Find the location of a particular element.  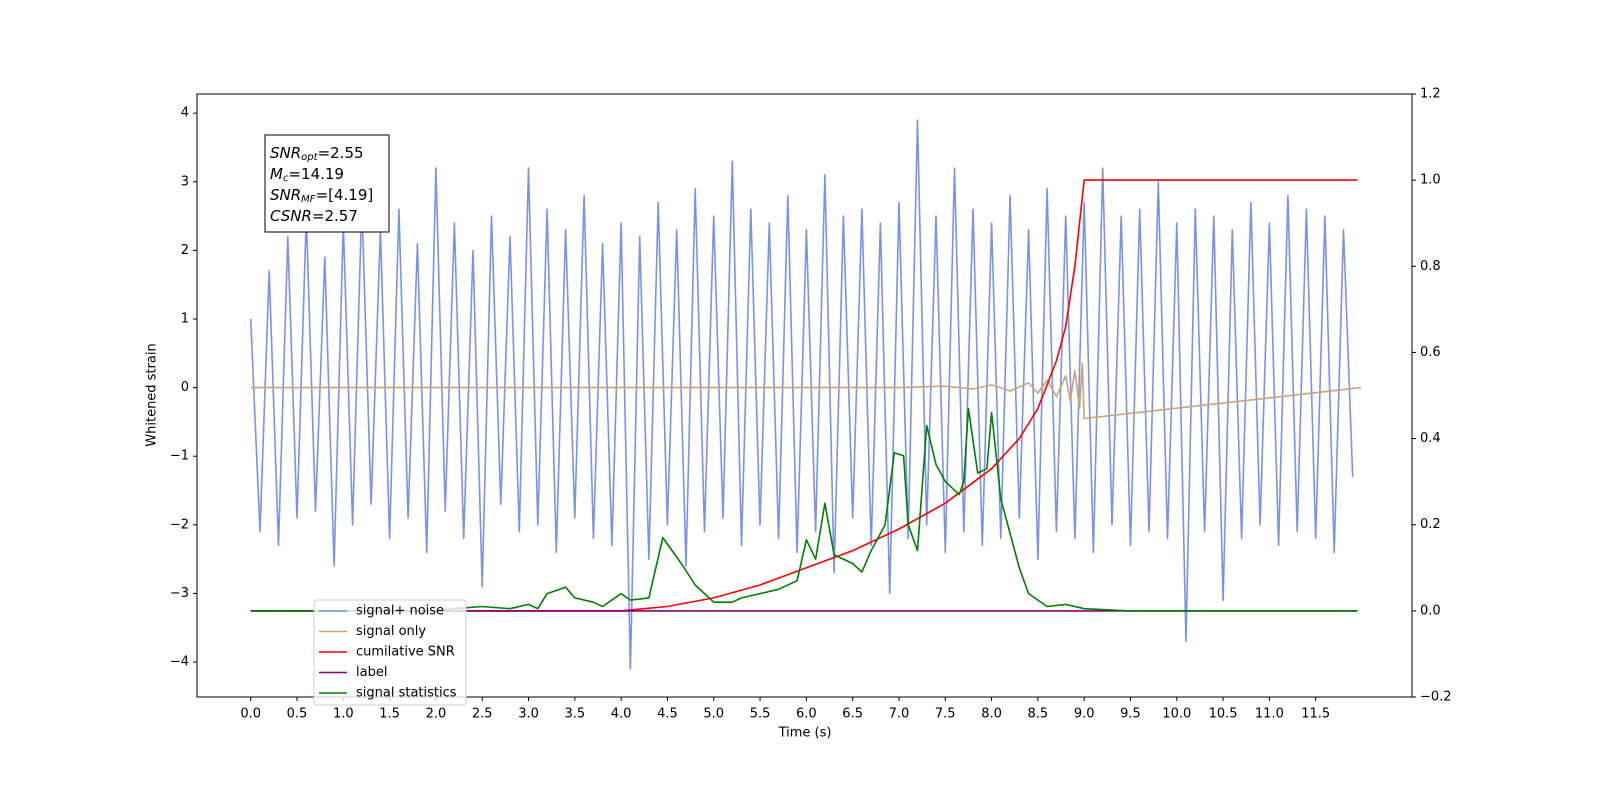

annotation-text: =[4.19] is located at coordinates (345, 195).